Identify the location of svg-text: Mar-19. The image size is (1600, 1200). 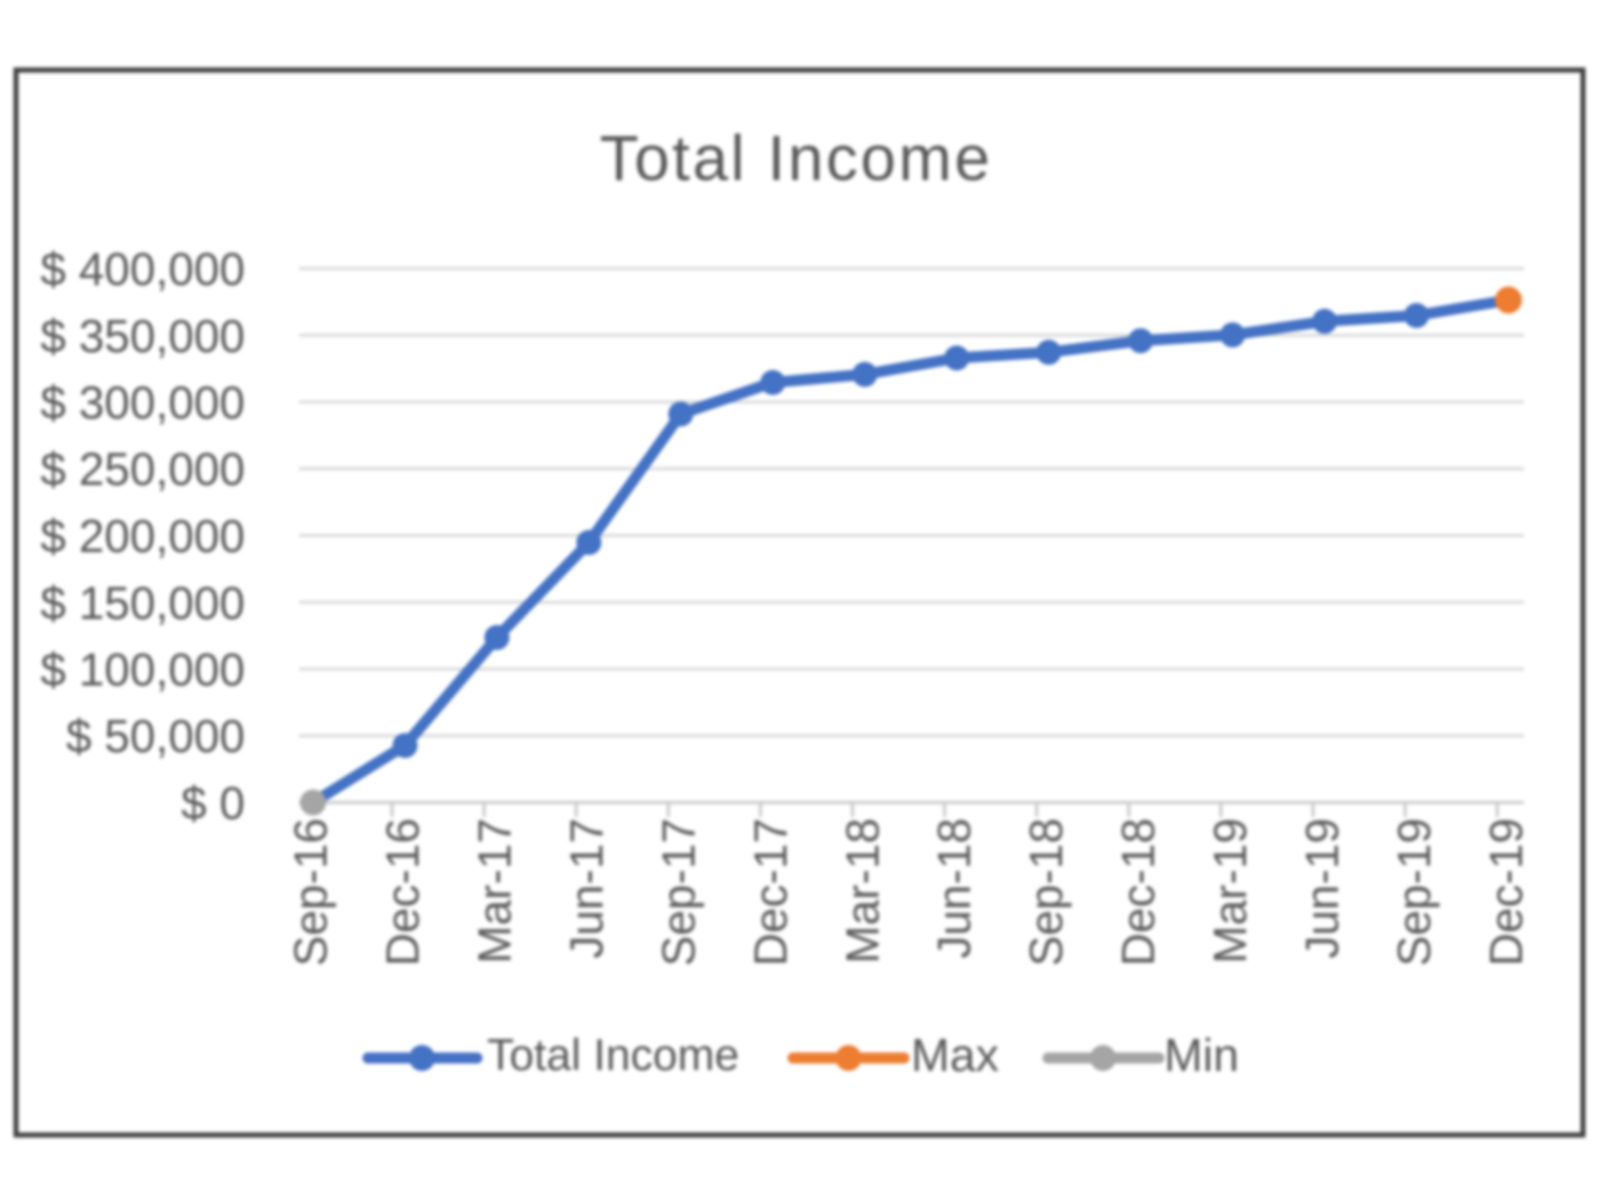
(1230, 891).